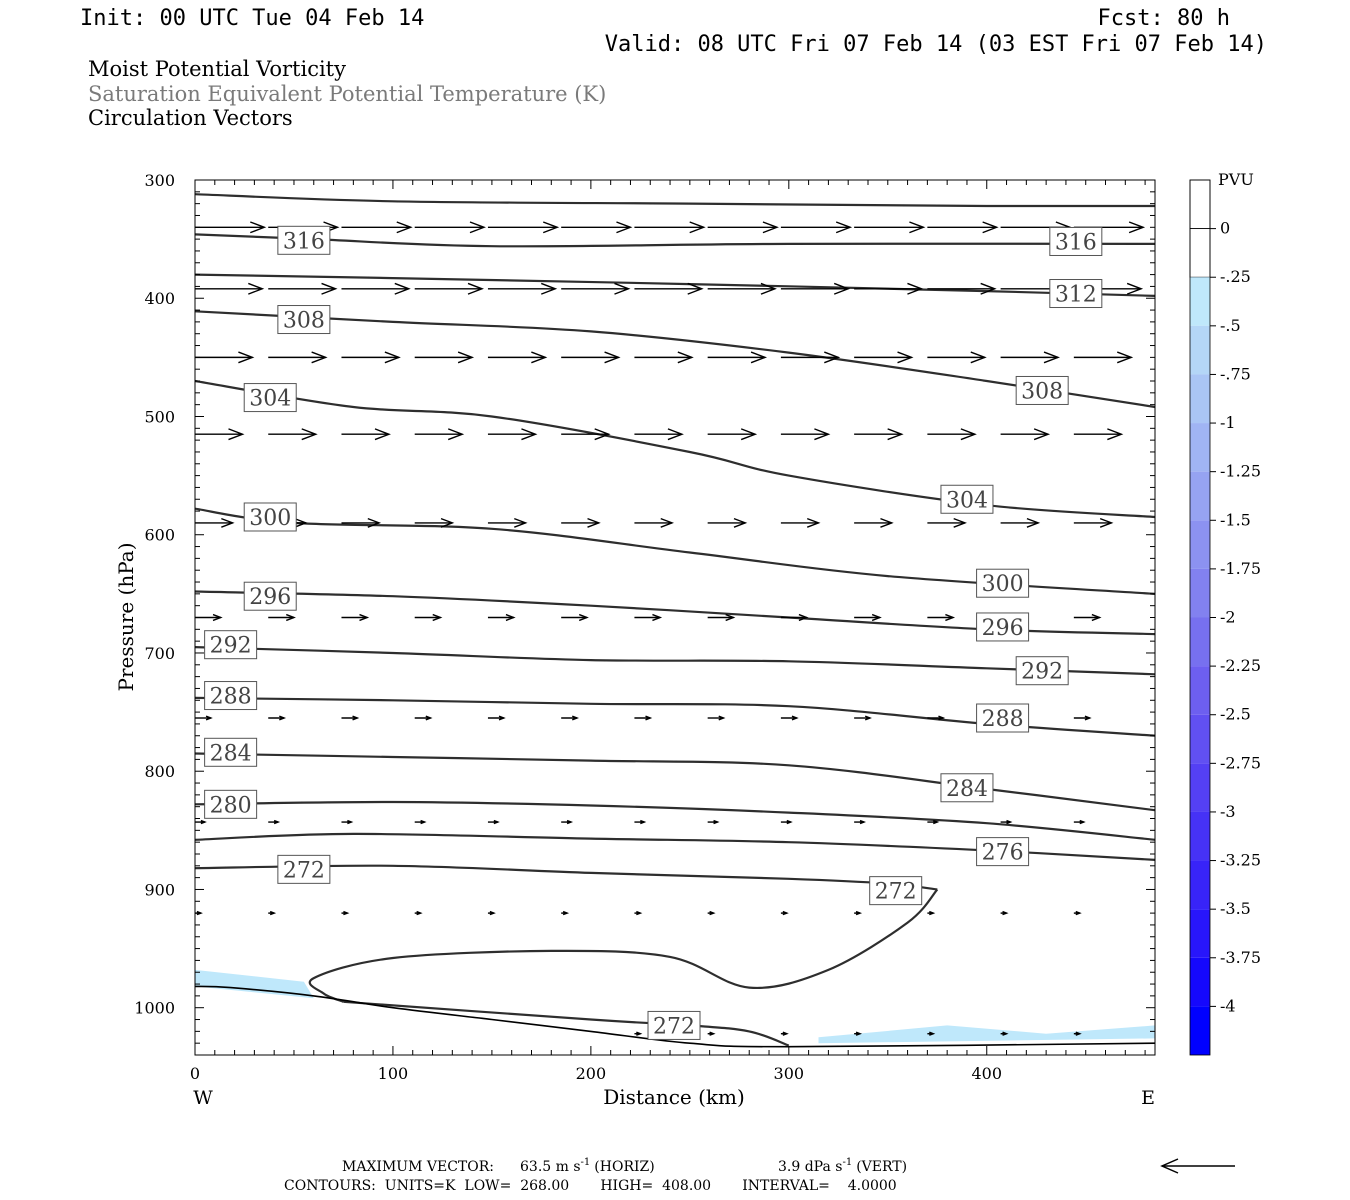 The width and height of the screenshot is (1350, 1200). I want to click on x-tick-label: 0, so click(195, 1073).